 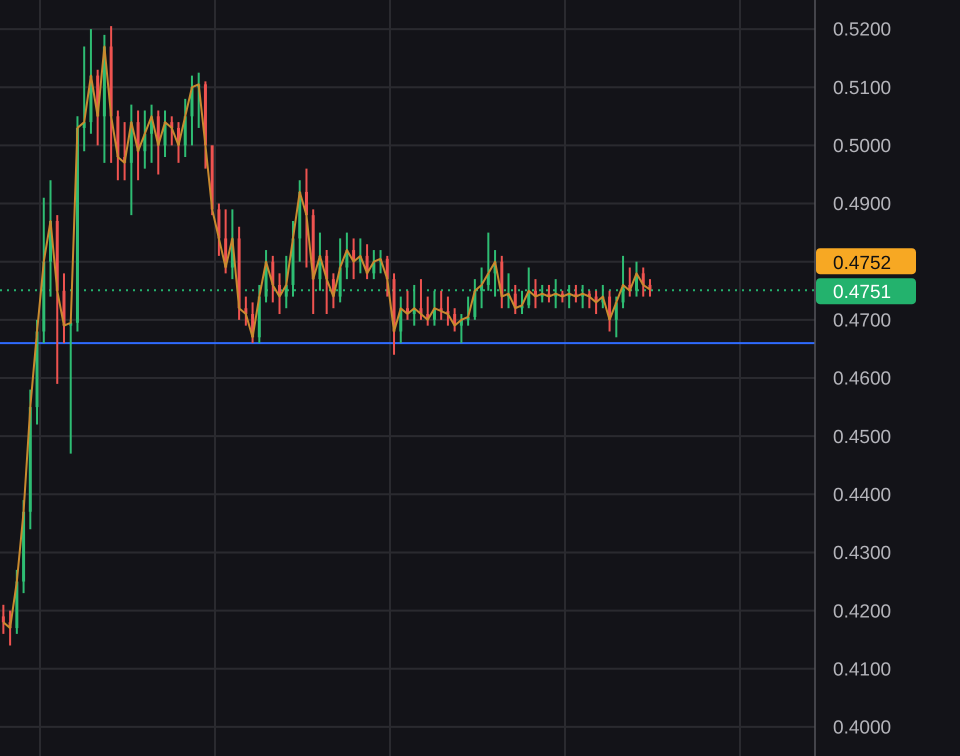 What do you see at coordinates (862, 379) in the screenshot?
I see `y-tick-label: 0.4600` at bounding box center [862, 379].